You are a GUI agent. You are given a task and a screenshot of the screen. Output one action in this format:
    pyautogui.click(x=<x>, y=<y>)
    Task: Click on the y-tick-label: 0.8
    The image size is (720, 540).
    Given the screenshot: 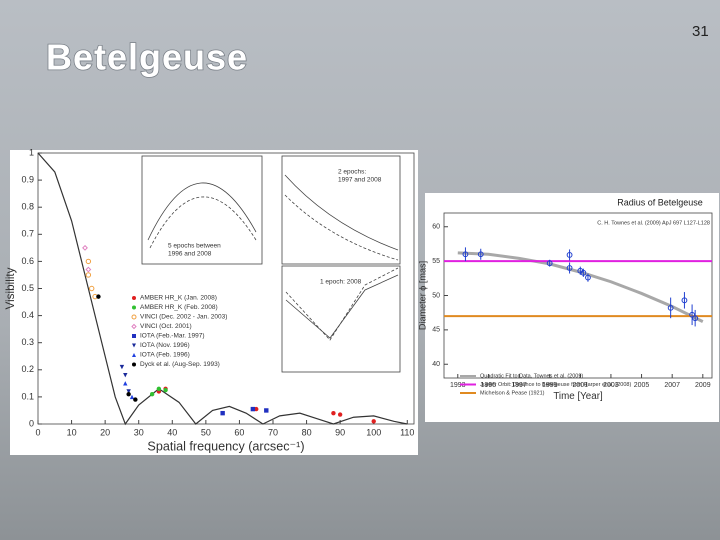 What is the action you would take?
    pyautogui.click(x=27, y=207)
    